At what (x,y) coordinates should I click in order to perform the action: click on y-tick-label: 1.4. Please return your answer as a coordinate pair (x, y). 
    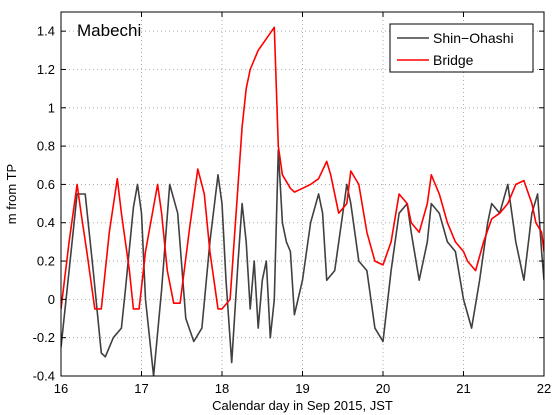
    Looking at the image, I should click on (46, 31).